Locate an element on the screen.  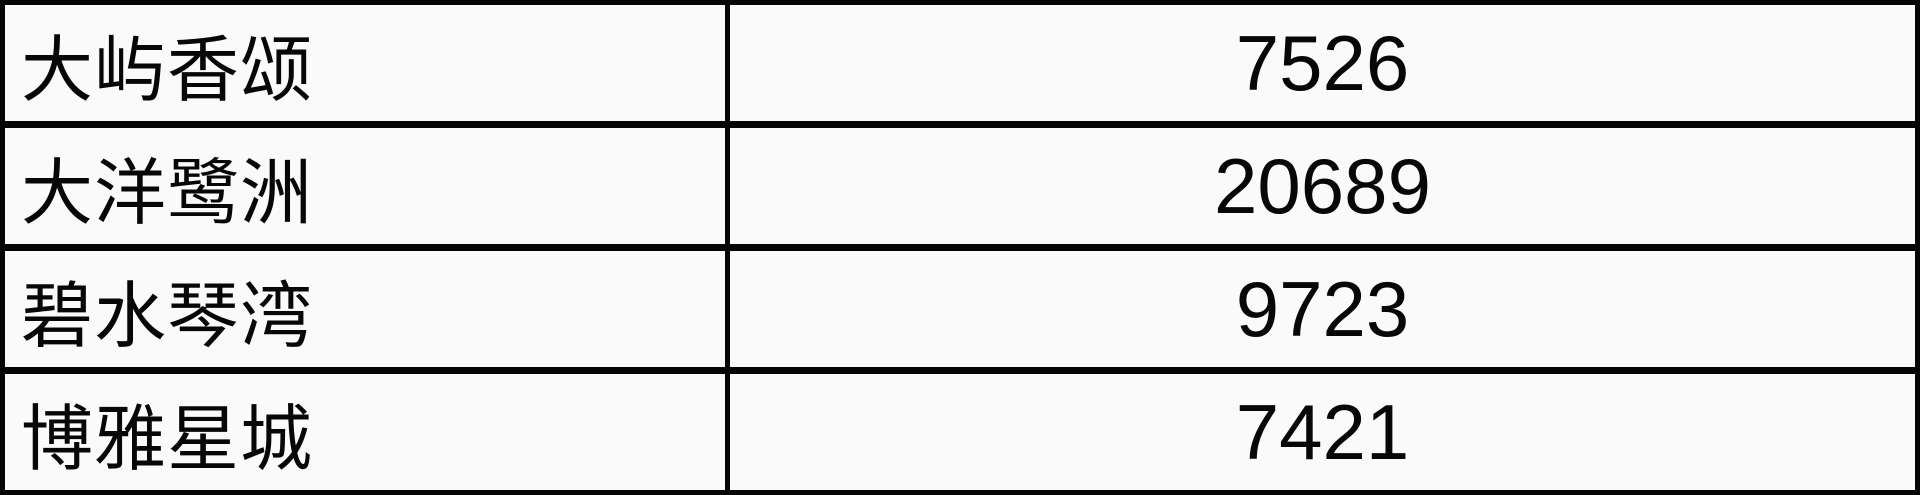
table-cell-value-row2: 20689 is located at coordinates (1322, 186).